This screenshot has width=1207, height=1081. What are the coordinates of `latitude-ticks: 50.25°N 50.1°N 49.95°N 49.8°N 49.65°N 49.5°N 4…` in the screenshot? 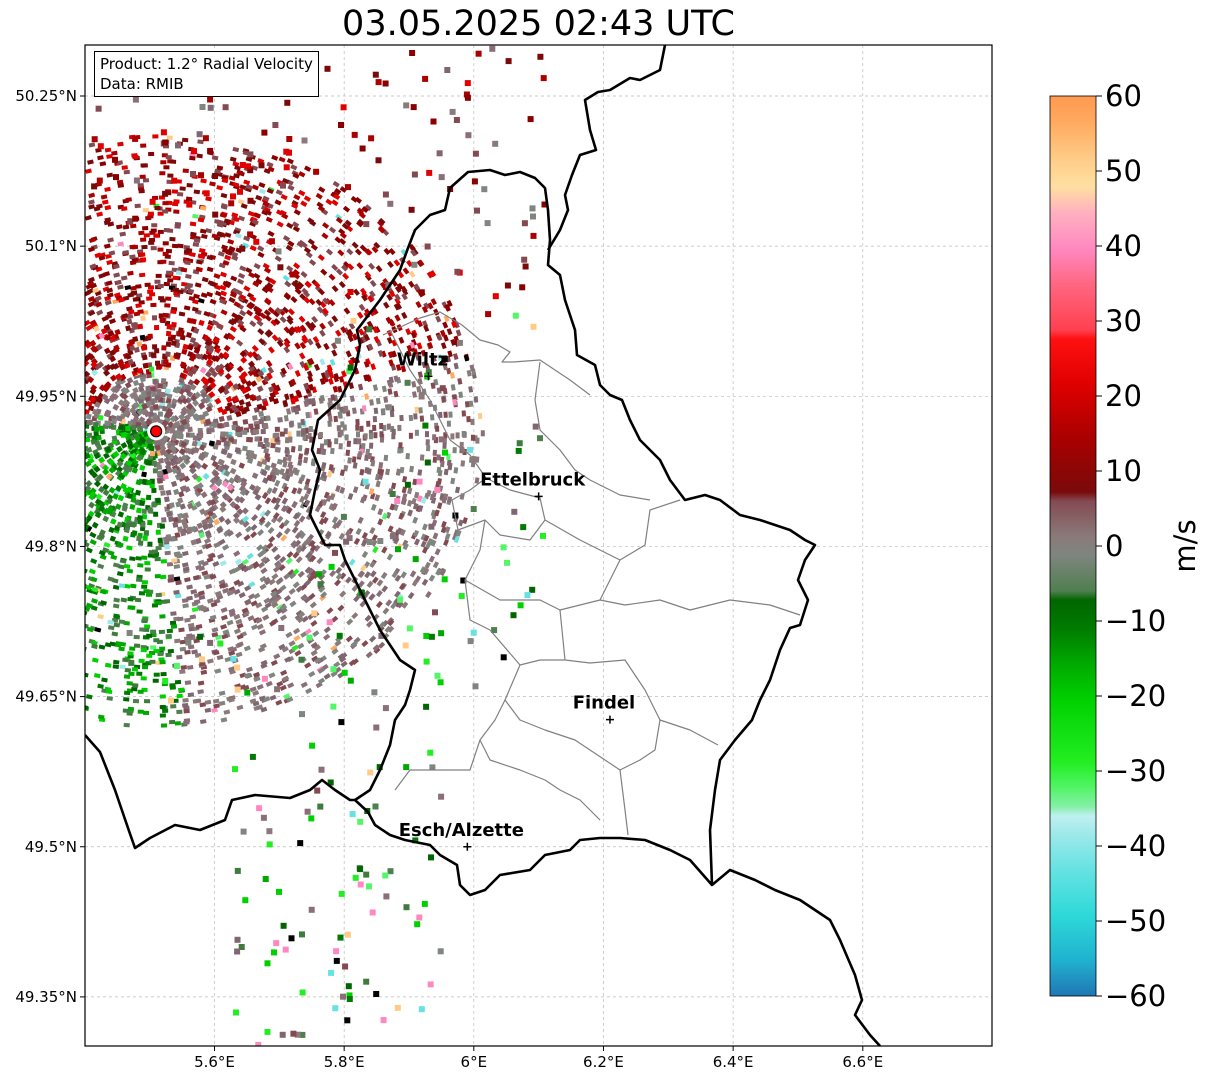 It's located at (50, 546).